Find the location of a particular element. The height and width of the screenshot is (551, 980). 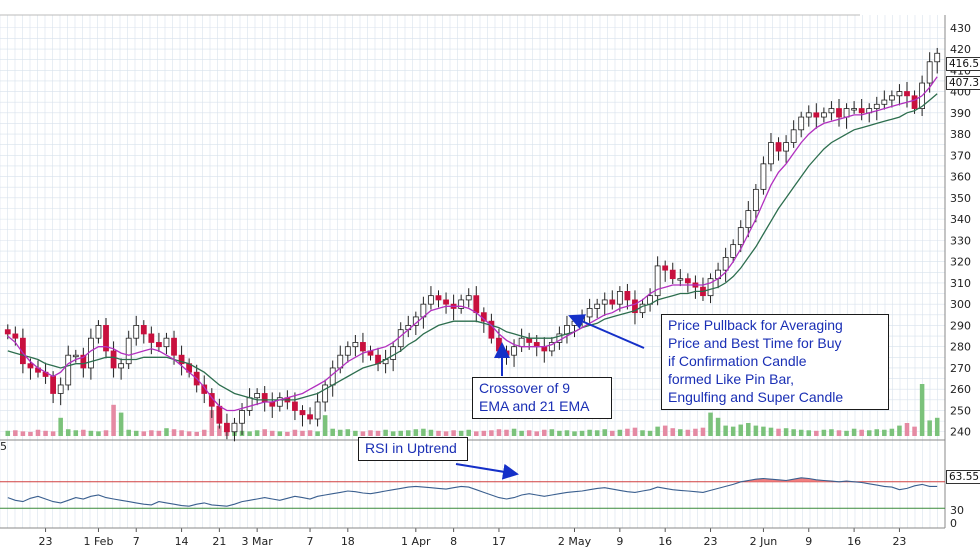

rsi-panel is located at coordinates (472, 493).